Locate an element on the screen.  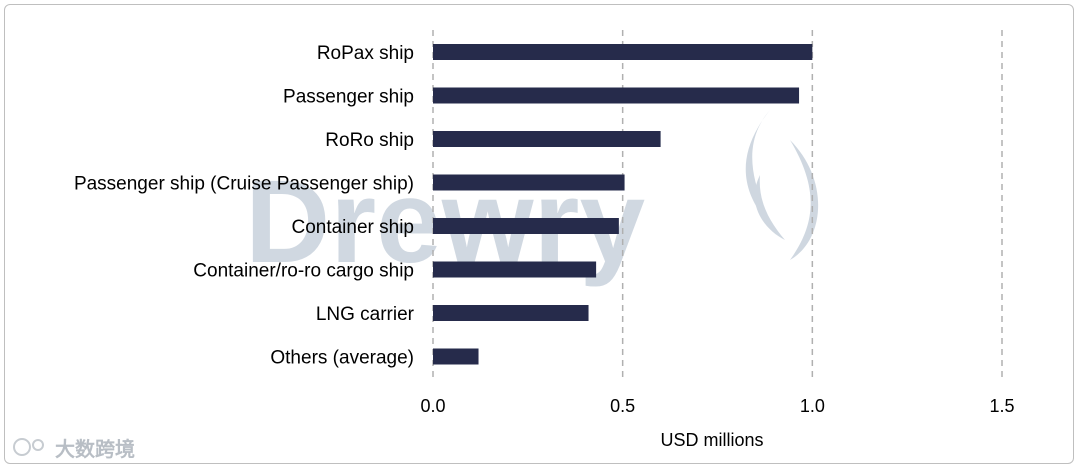
x-tick-labels: 0.0 0.5 1.0 1.5 is located at coordinates (717, 406).